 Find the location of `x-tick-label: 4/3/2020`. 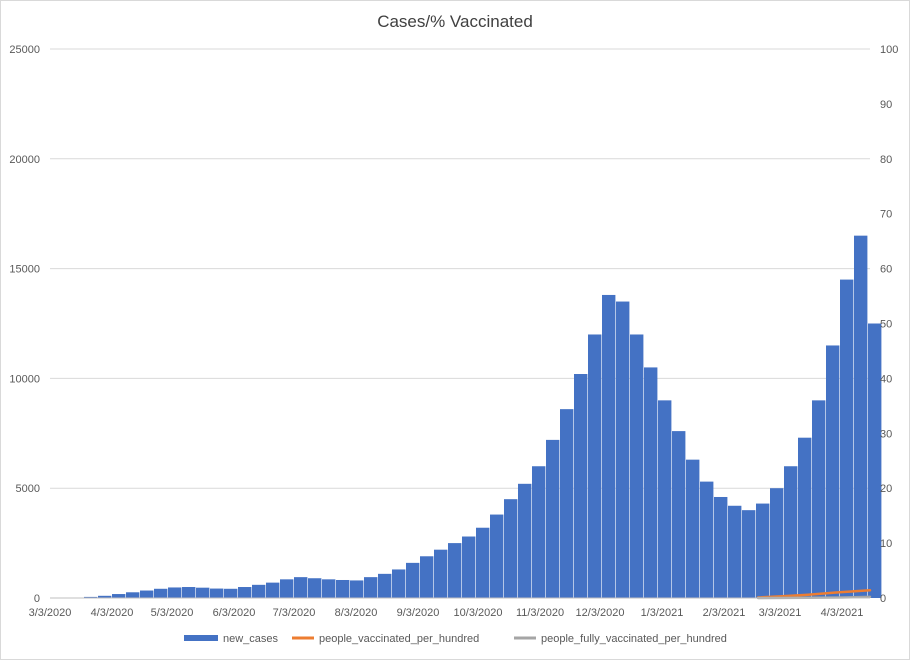

x-tick-label: 4/3/2020 is located at coordinates (112, 613).